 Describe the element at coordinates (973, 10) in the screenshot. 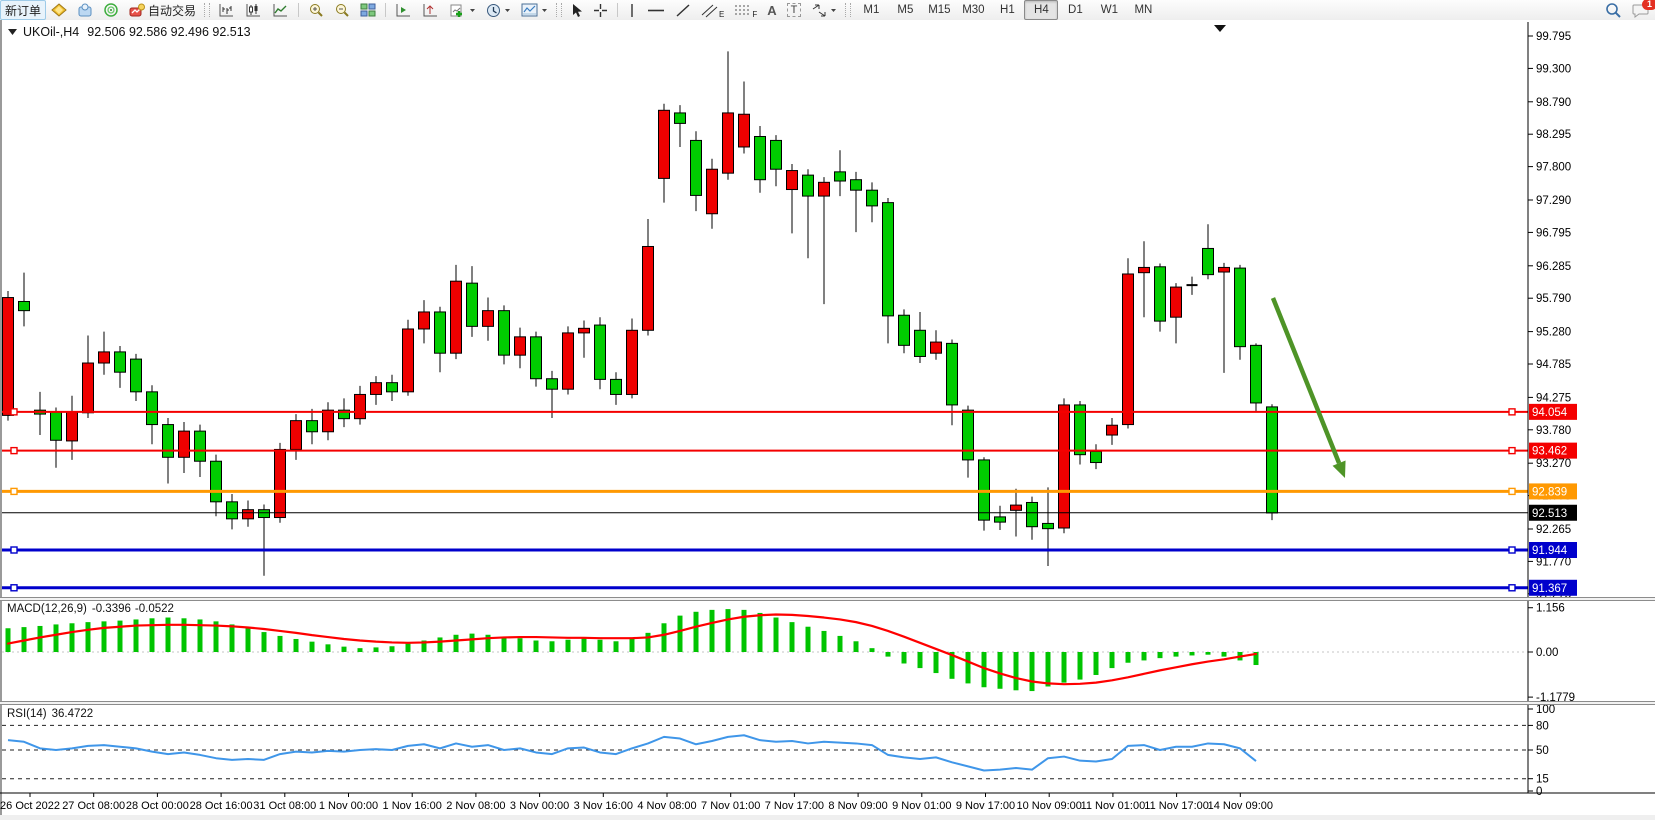

I see `timeframe-button-m30: M30` at that location.